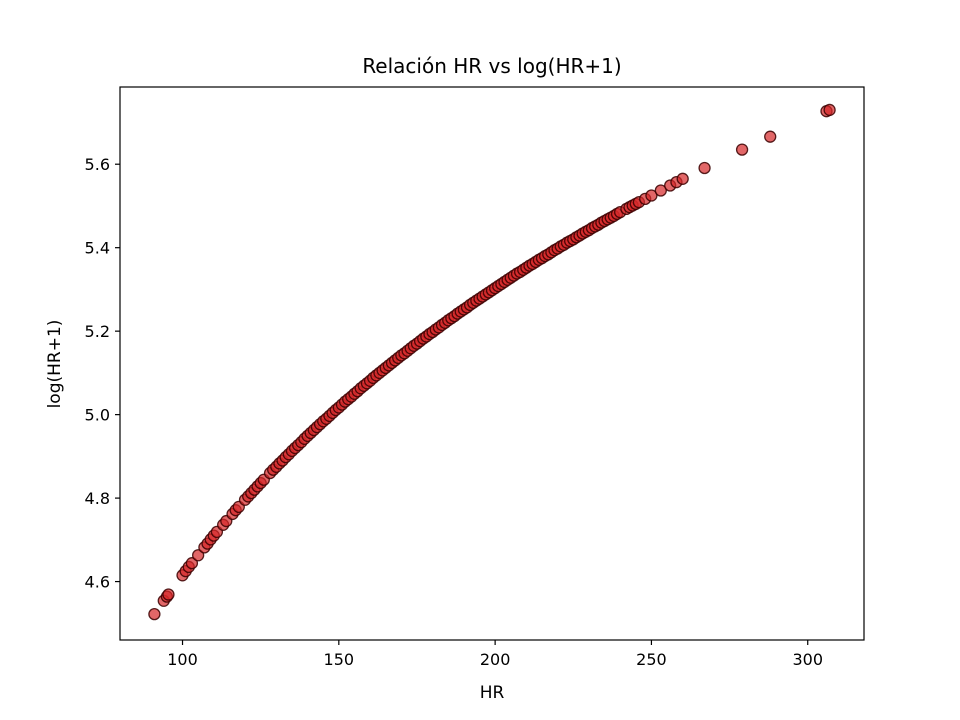  Describe the element at coordinates (97, 582) in the screenshot. I see `y-tick-label: 4.6` at that location.